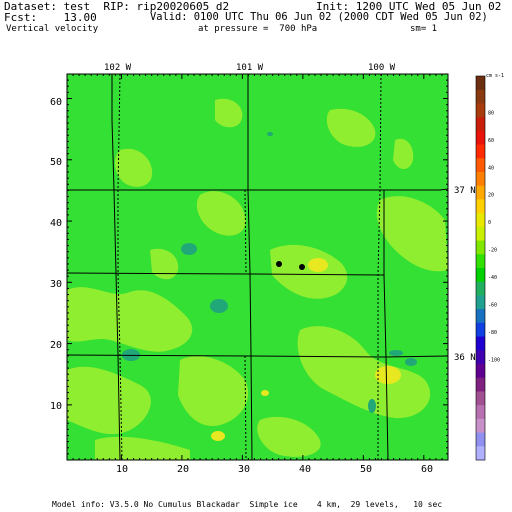 The image size is (512, 512). What do you see at coordinates (183, 469) in the screenshot?
I see `x-tick-20: 20` at bounding box center [183, 469].